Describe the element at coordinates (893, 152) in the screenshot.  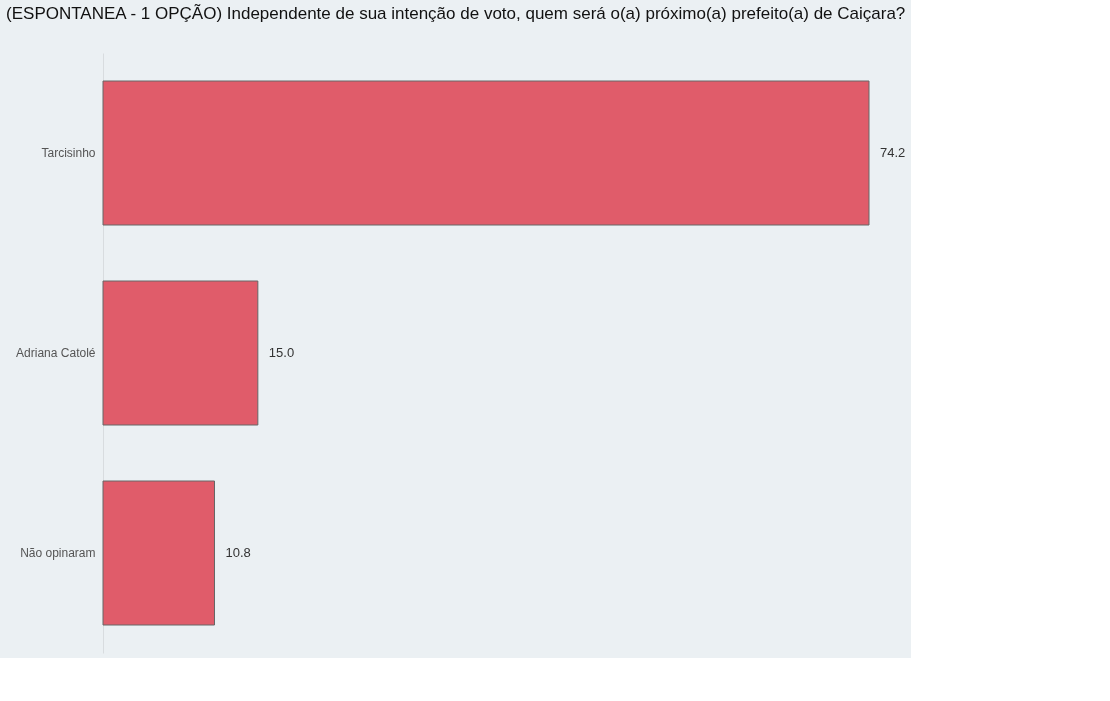
I see `data-label: 74.2` at that location.